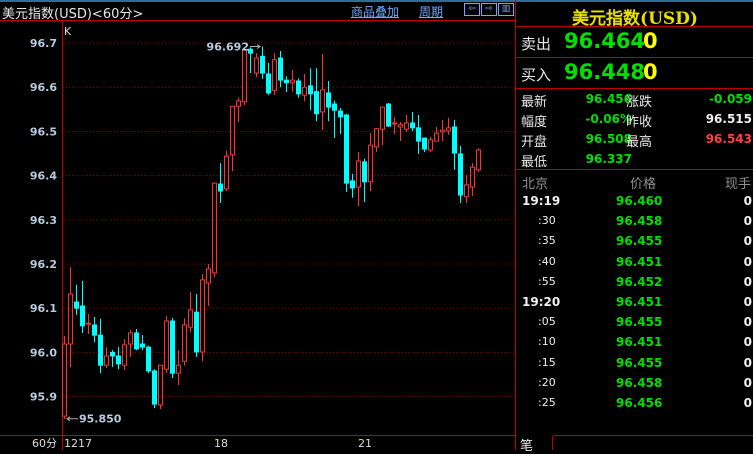 This screenshot has height=454, width=753. Describe the element at coordinates (634, 365) in the screenshot. I see `tick-row: :15 96.455 0` at that location.